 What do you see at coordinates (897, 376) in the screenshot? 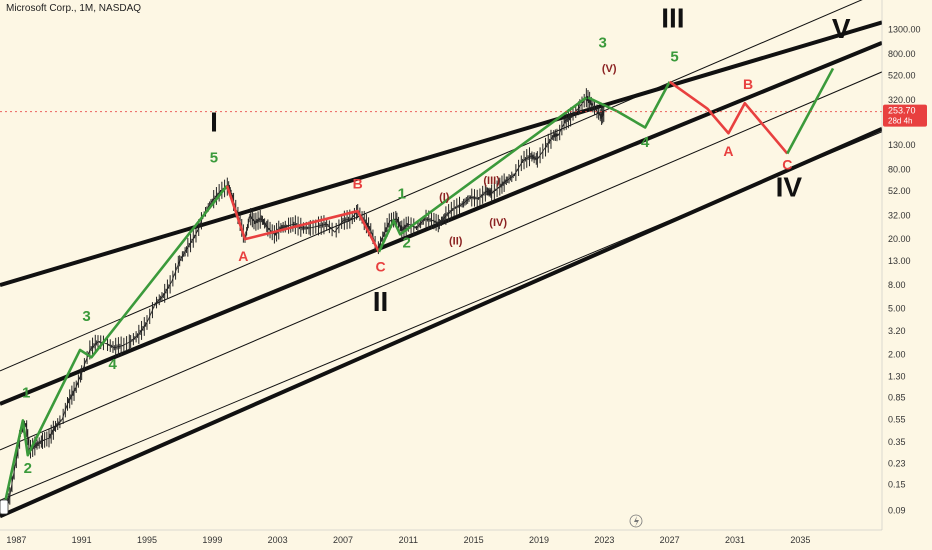
I see `y-tick-label: 1.30` at bounding box center [897, 376].